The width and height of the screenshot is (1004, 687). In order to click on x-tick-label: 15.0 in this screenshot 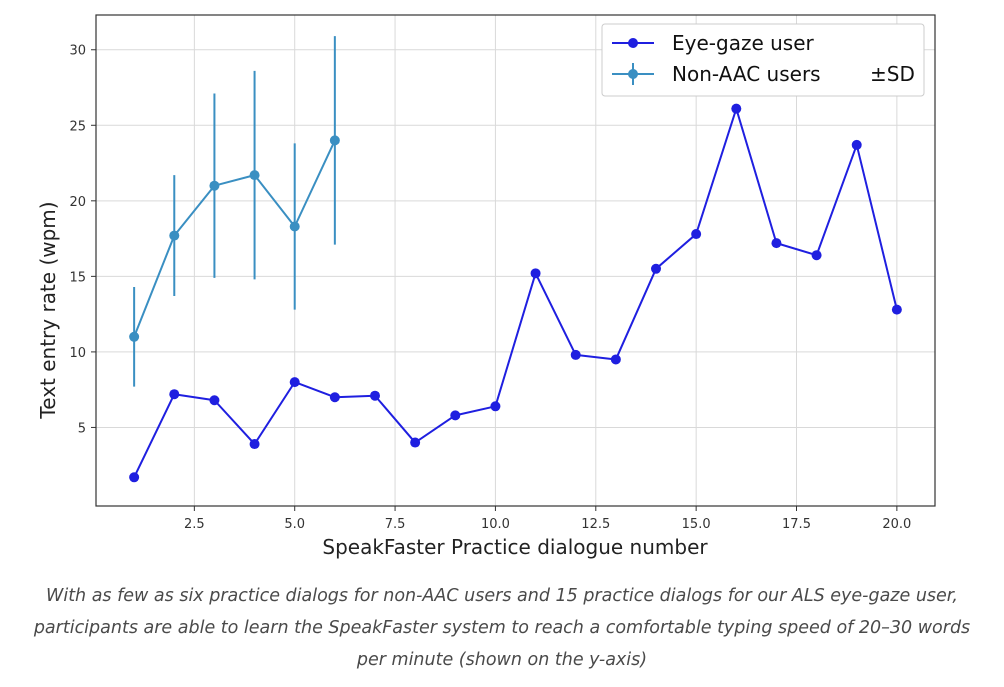, I will do `click(696, 524)`.